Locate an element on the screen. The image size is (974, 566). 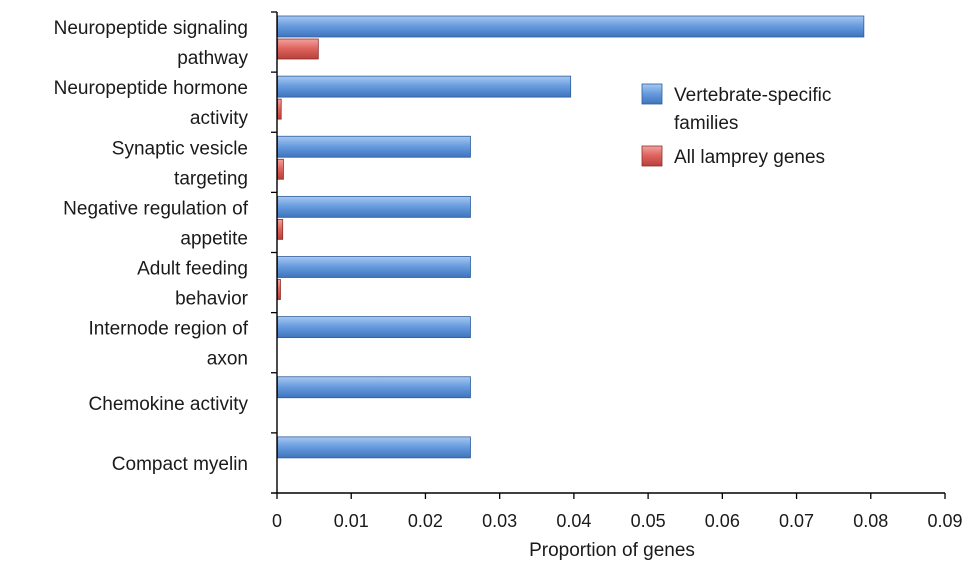
legend-label-vertebrate-specific: Vertebrate-specific families is located at coordinates (752, 109).